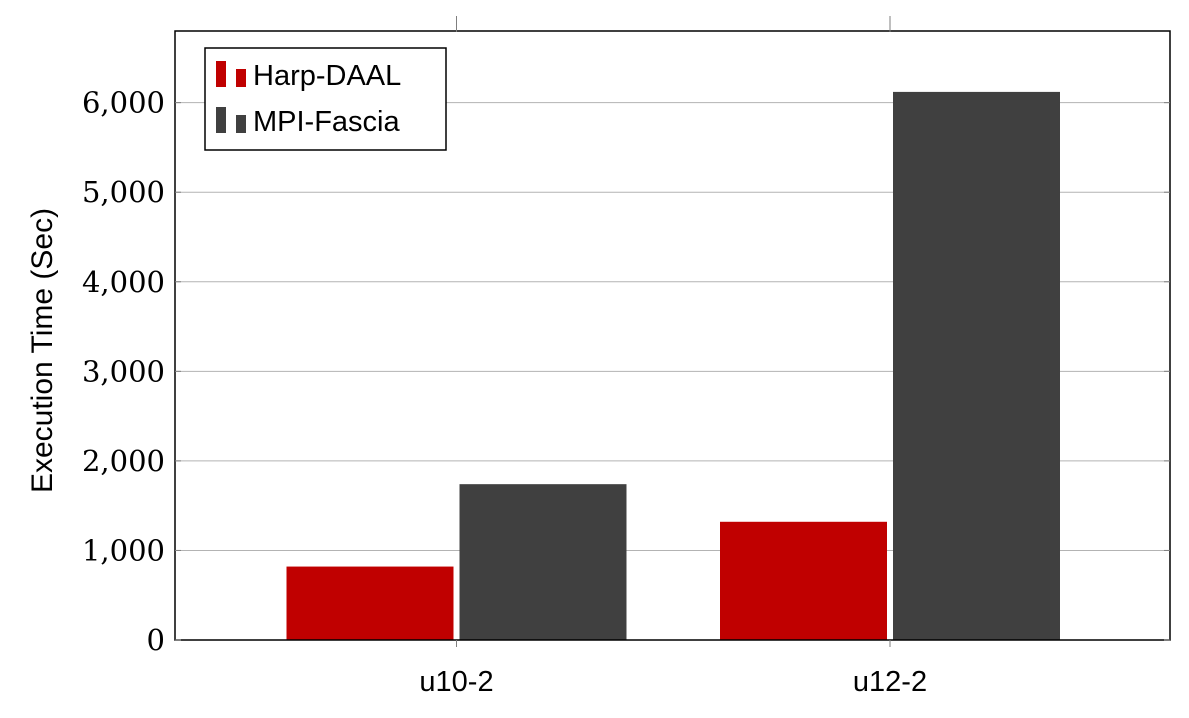 The height and width of the screenshot is (718, 1189). Describe the element at coordinates (327, 122) in the screenshot. I see `legend-label-mpi-fascia: MPI-Fascia` at that location.